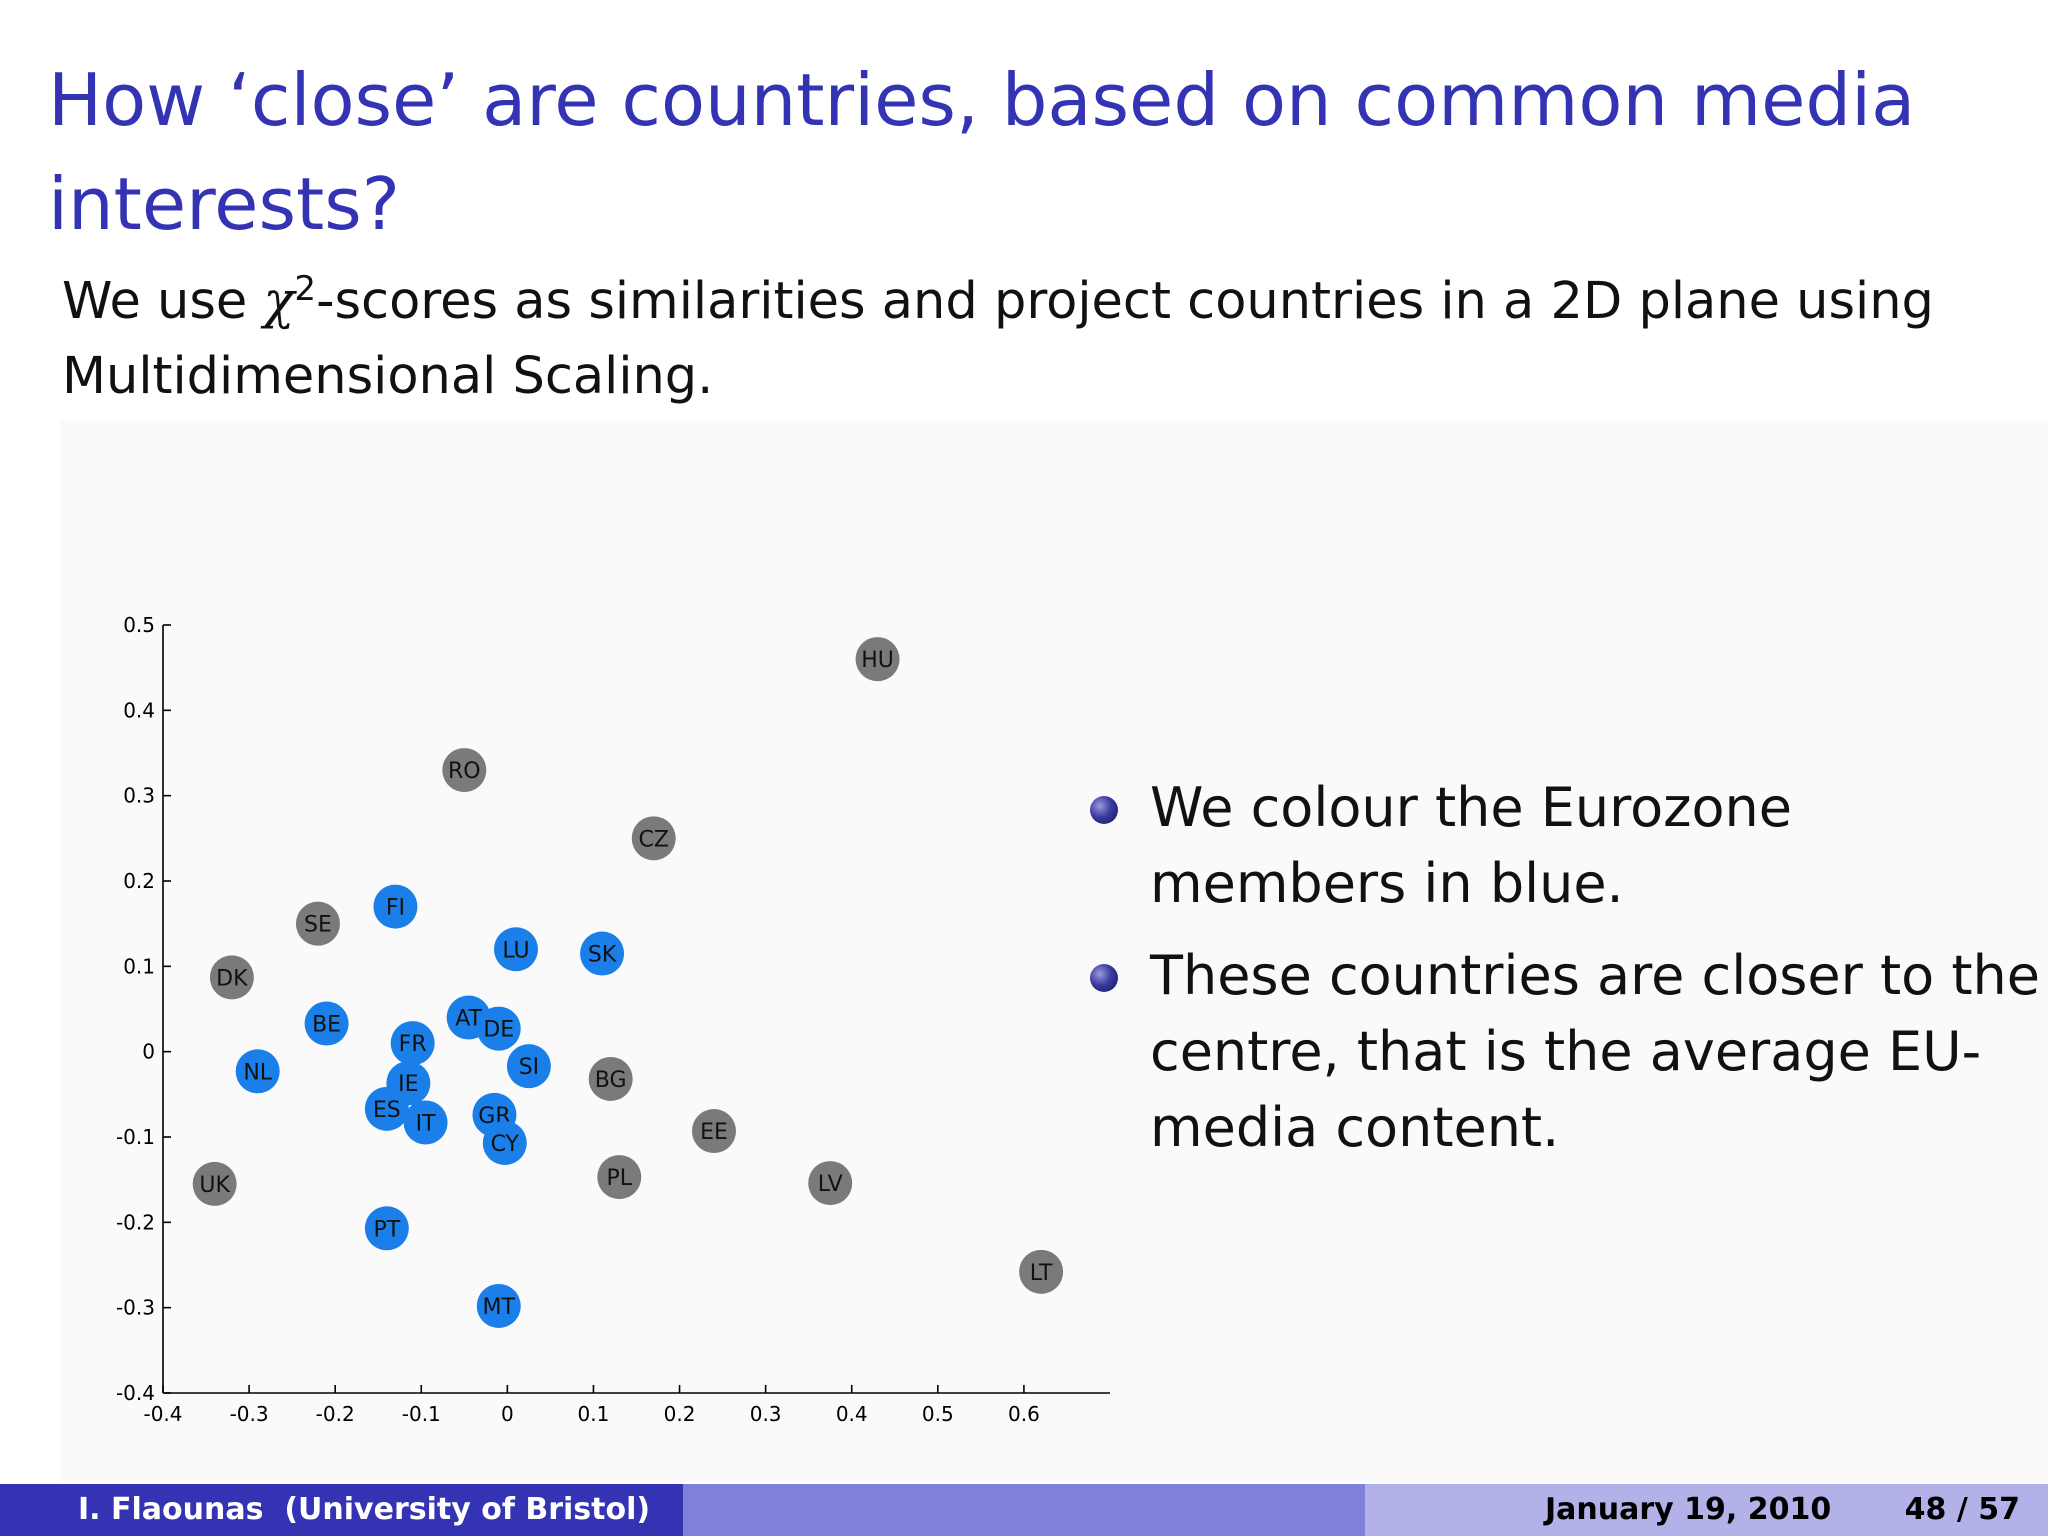 This screenshot has height=1536, width=2048. What do you see at coordinates (139, 881) in the screenshot?
I see `y-tick-label: 0.2` at bounding box center [139, 881].